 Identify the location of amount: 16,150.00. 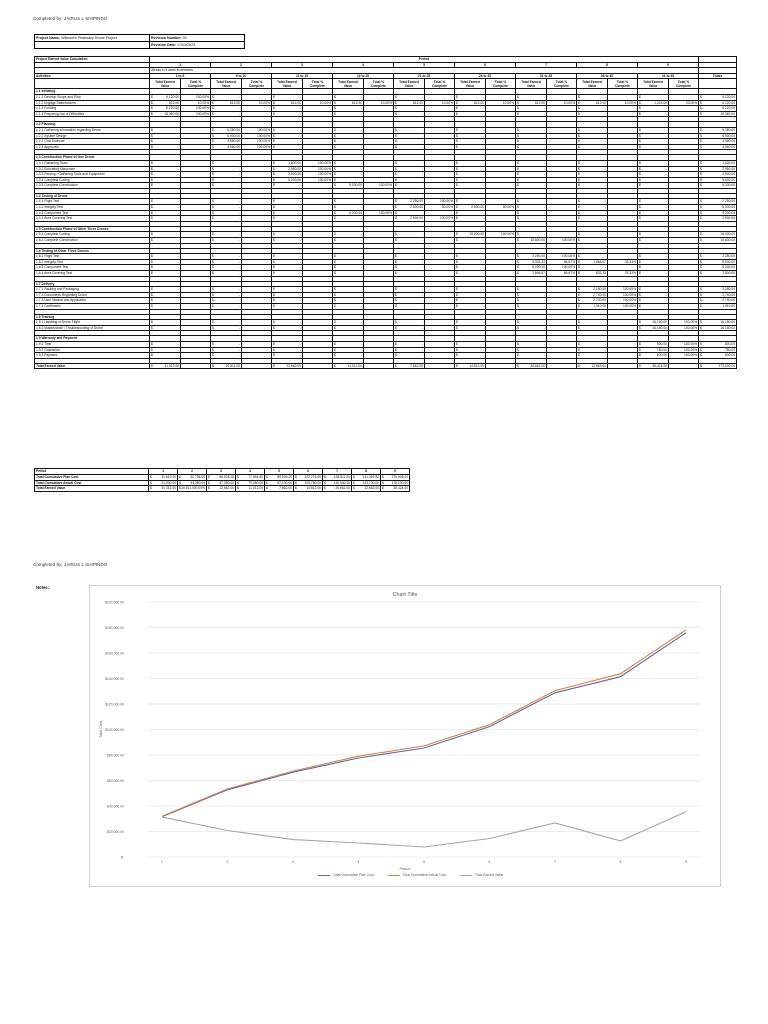
(659, 327).